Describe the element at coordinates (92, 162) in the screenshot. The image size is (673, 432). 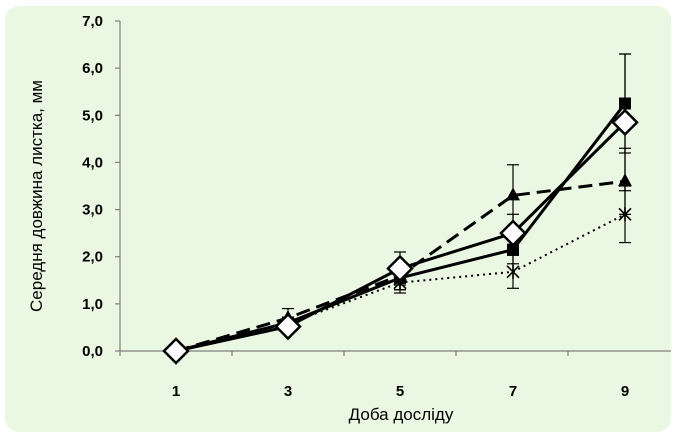
I see `y-tick-label: 4,0` at that location.